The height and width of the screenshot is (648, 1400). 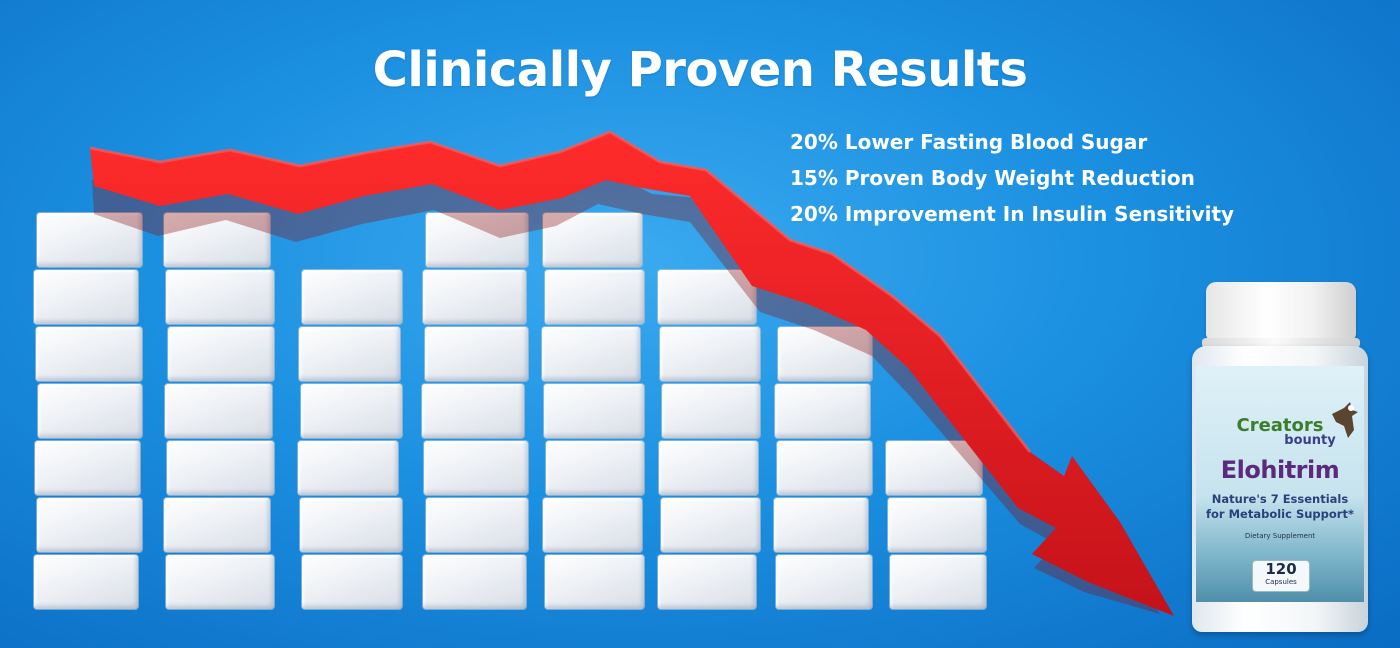 What do you see at coordinates (1280, 499) in the screenshot?
I see `tagline-line: Nature's 7 Essentials` at bounding box center [1280, 499].